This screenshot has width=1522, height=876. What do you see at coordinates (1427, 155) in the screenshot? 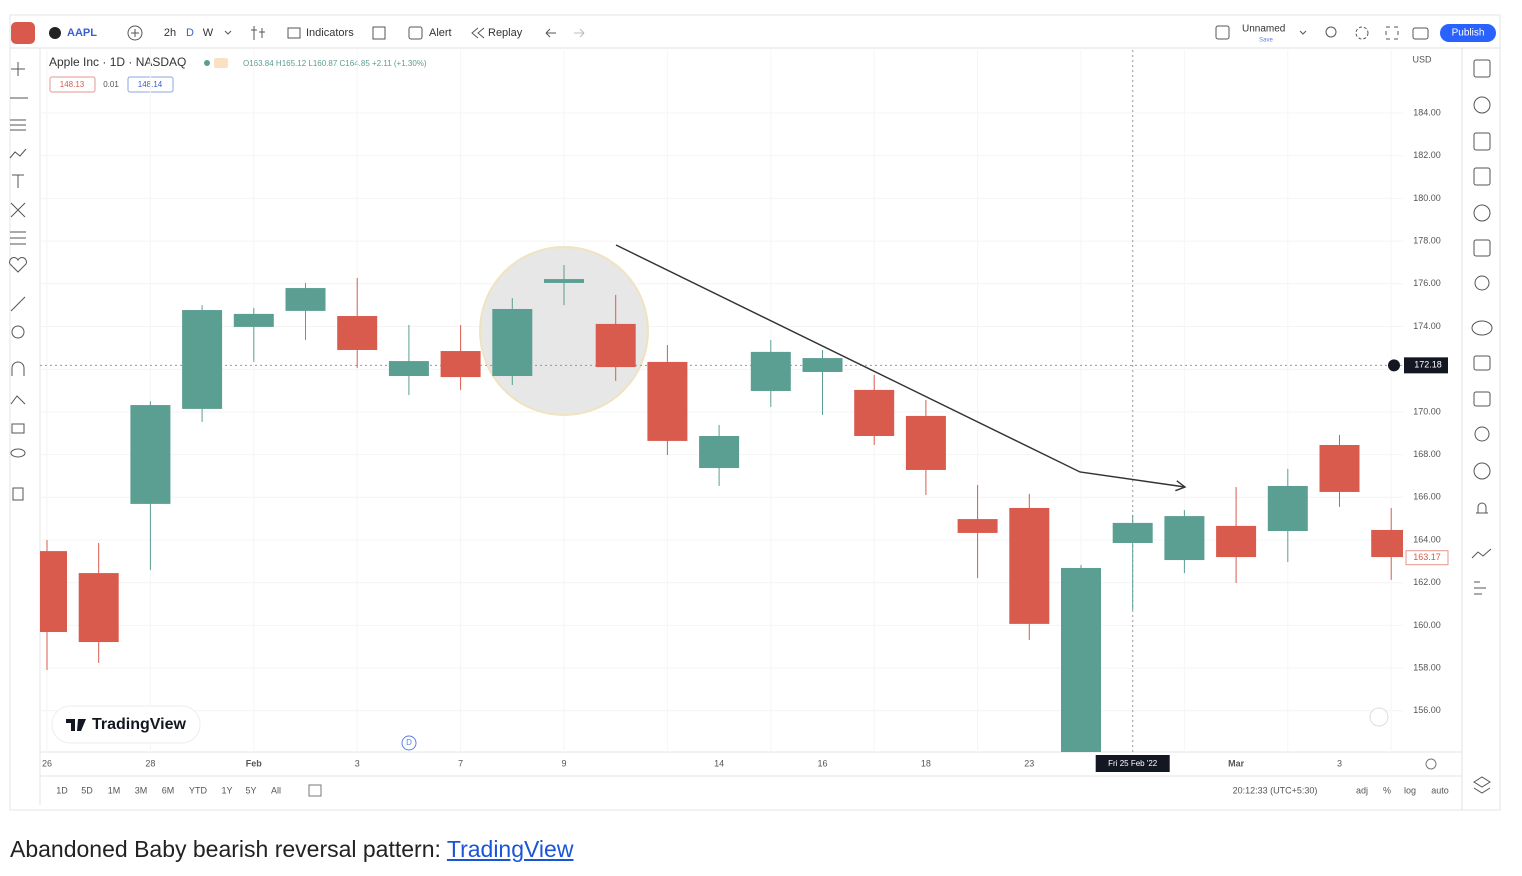
I see `y-tick-label: 182.00` at bounding box center [1427, 155].